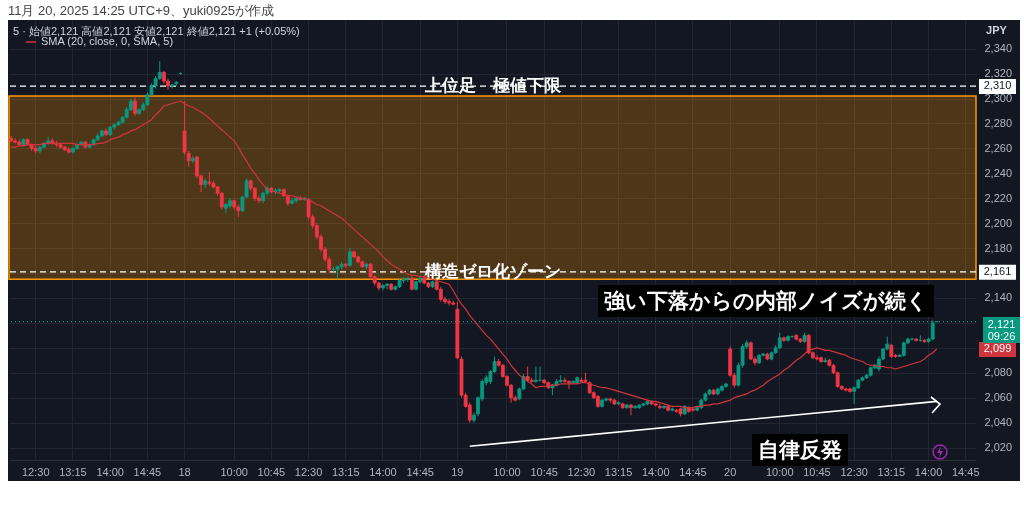  I want to click on chart-title: 11月 20, 2025 14:25 UTC+9、yuki0925が作成, so click(141, 11).